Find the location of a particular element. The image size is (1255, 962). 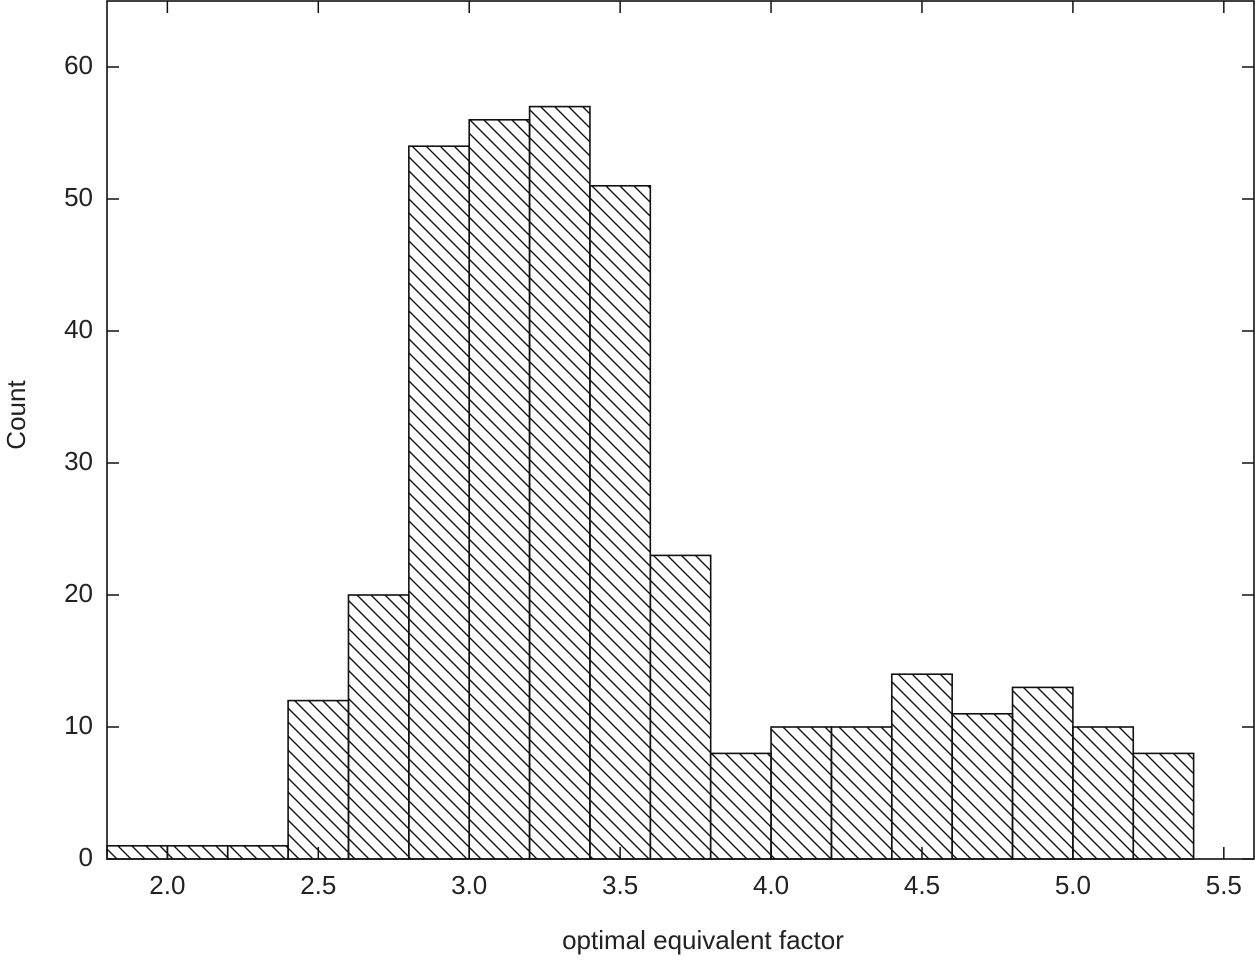

y-tick-label: 40 is located at coordinates (78, 329).